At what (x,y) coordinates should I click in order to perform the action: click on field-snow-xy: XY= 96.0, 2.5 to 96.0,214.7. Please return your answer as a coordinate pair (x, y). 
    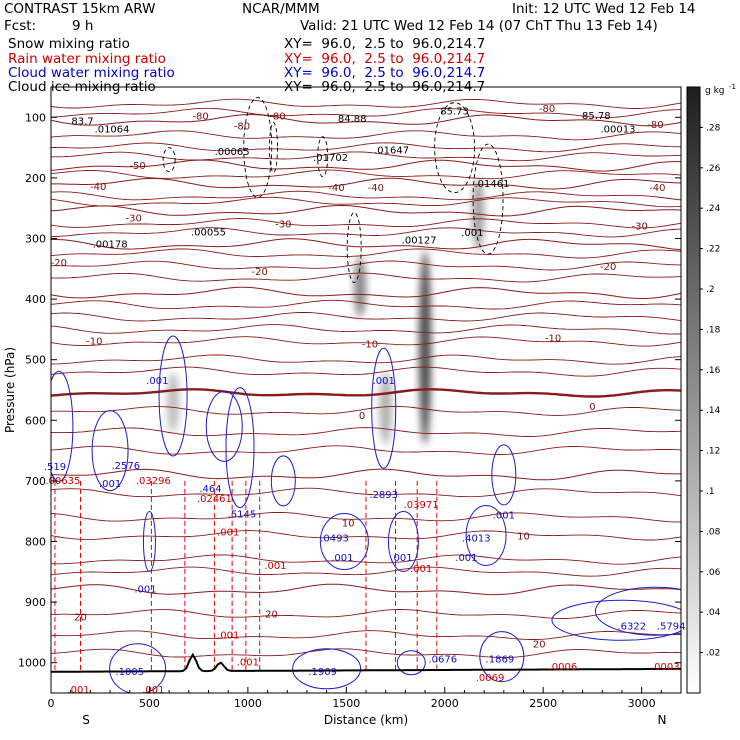
    Looking at the image, I should click on (385, 44).